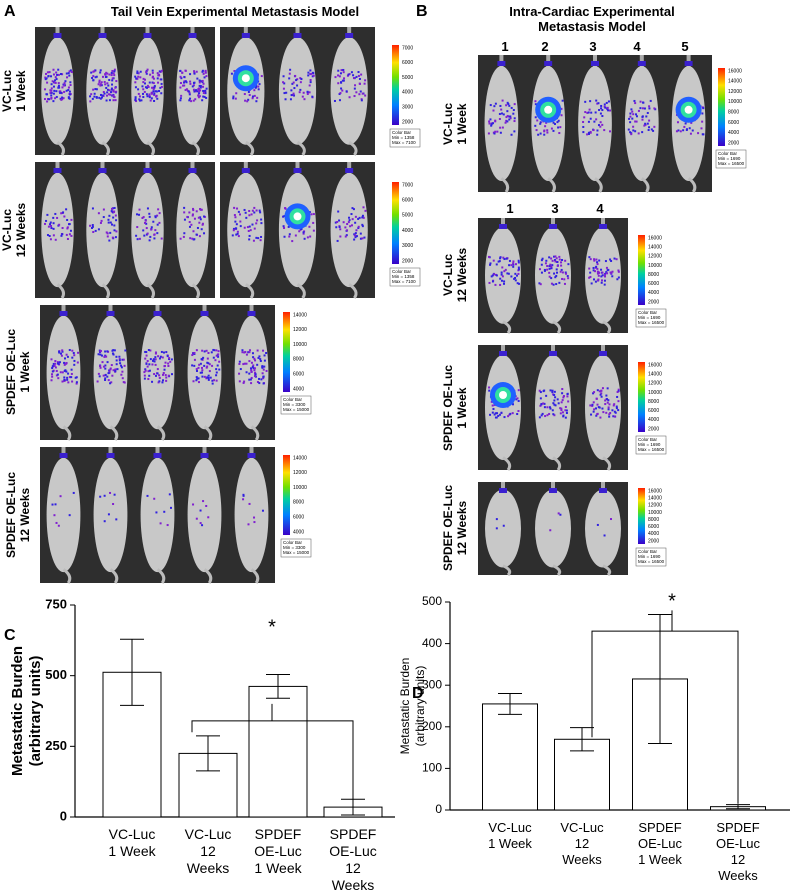  What do you see at coordinates (455, 274) in the screenshot?
I see `row-label: VC-Luc12 Weeks` at bounding box center [455, 274].